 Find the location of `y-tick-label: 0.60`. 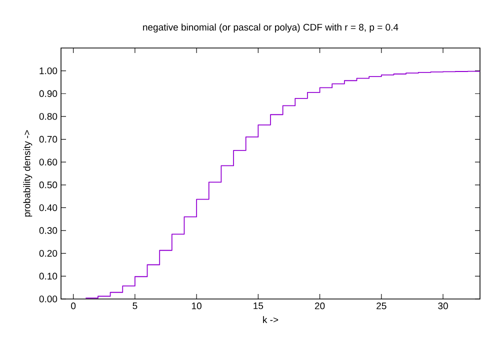

y-tick-label: 0.60 is located at coordinates (48, 162).